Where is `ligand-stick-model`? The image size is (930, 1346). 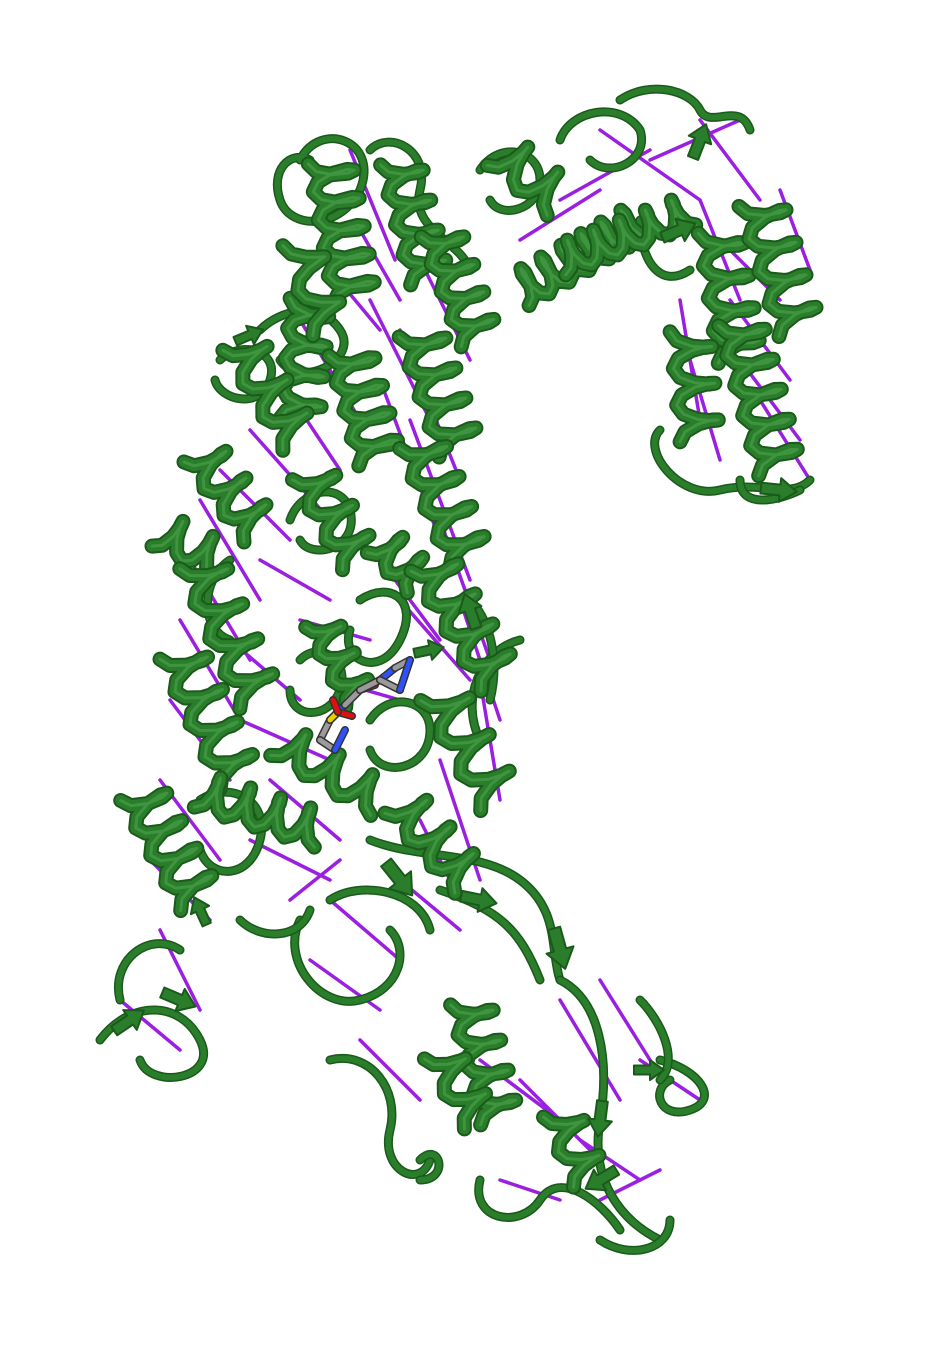 ligand-stick-model is located at coordinates (365, 705).